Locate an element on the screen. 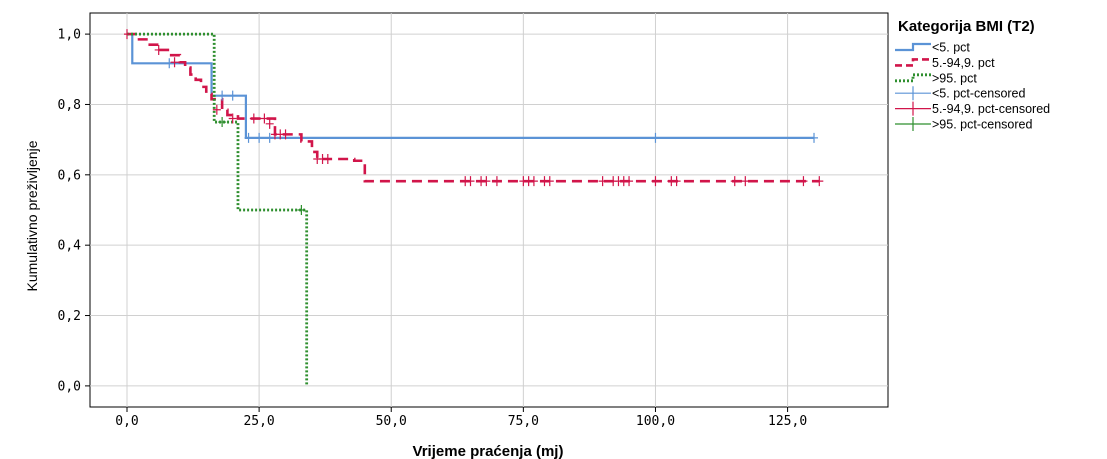 The width and height of the screenshot is (1107, 459). x-axis-ticks: 0,0 25,0 50,0 75,0 100,0 125,0 is located at coordinates (461, 418).